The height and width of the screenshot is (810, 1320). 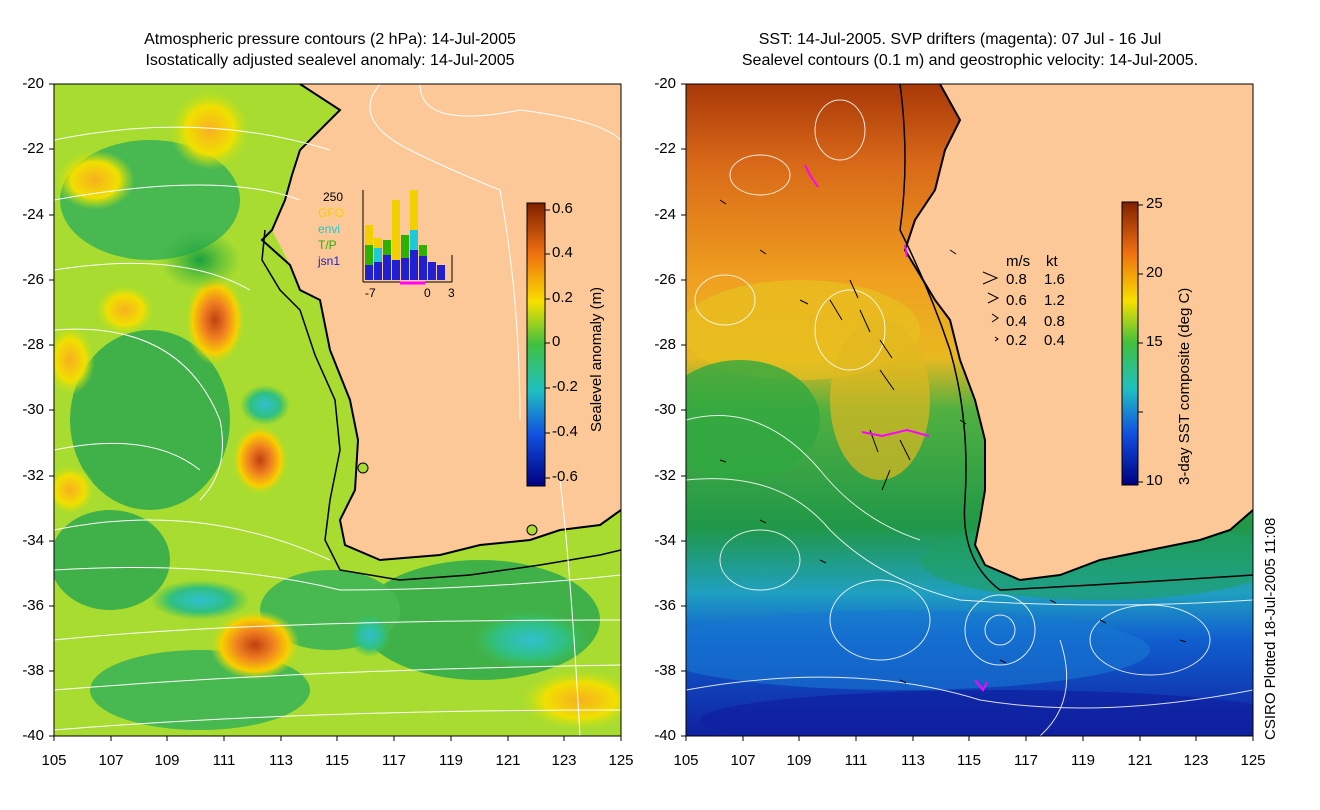 What do you see at coordinates (1184, 386) in the screenshot?
I see `right-colorbar-label: 3-day SST composite (deg C)` at bounding box center [1184, 386].